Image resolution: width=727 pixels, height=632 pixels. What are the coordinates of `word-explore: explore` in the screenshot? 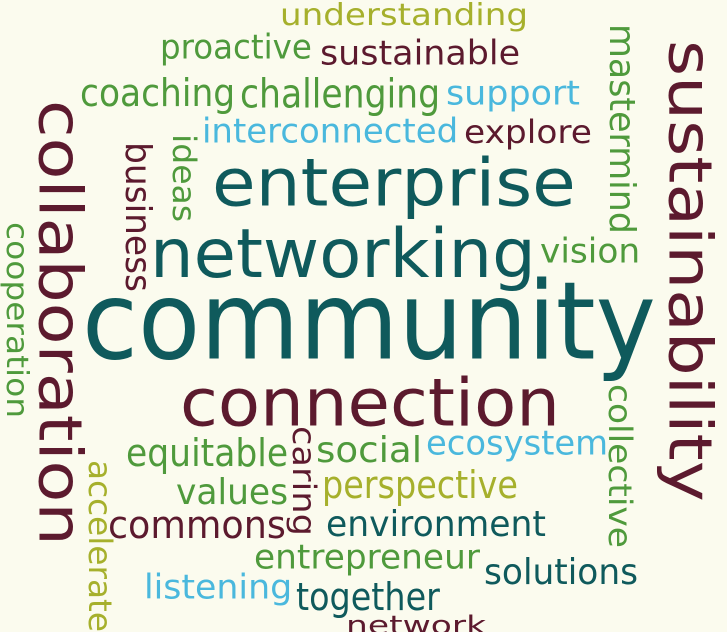 It's located at (528, 132).